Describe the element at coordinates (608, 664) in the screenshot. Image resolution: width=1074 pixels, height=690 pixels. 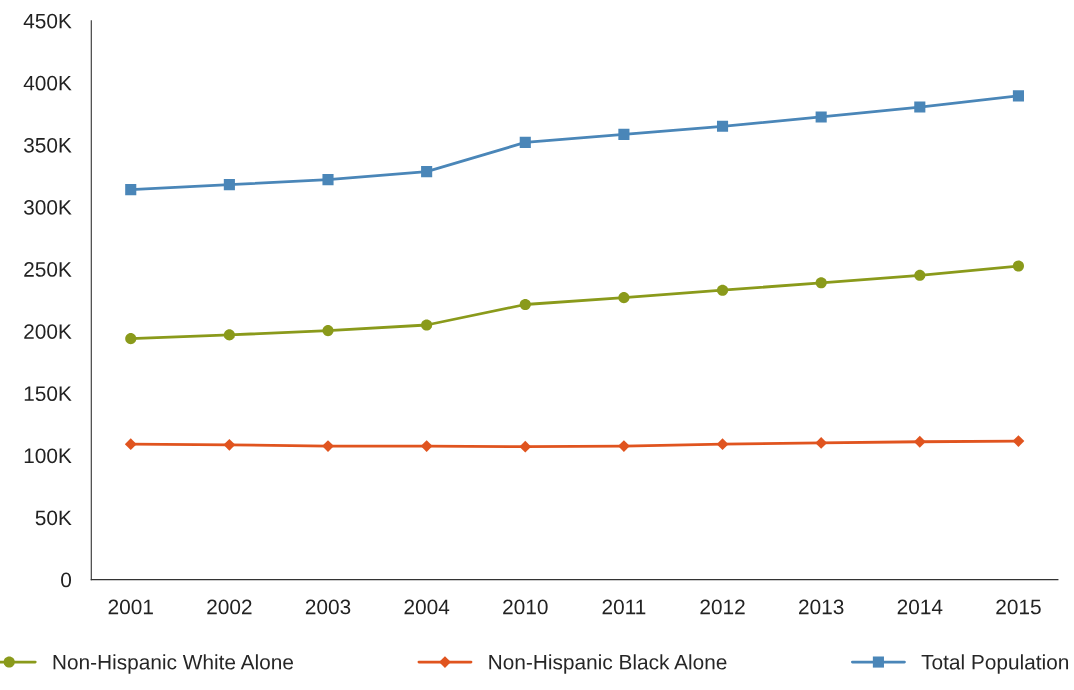
I see `legend-label: Non-Hispanic Black Alone` at that location.